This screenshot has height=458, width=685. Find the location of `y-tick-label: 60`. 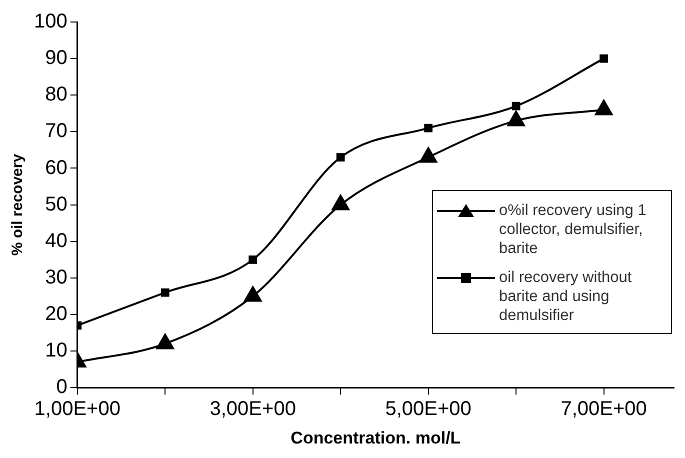

y-tick-label: 60 is located at coordinates (56, 167).